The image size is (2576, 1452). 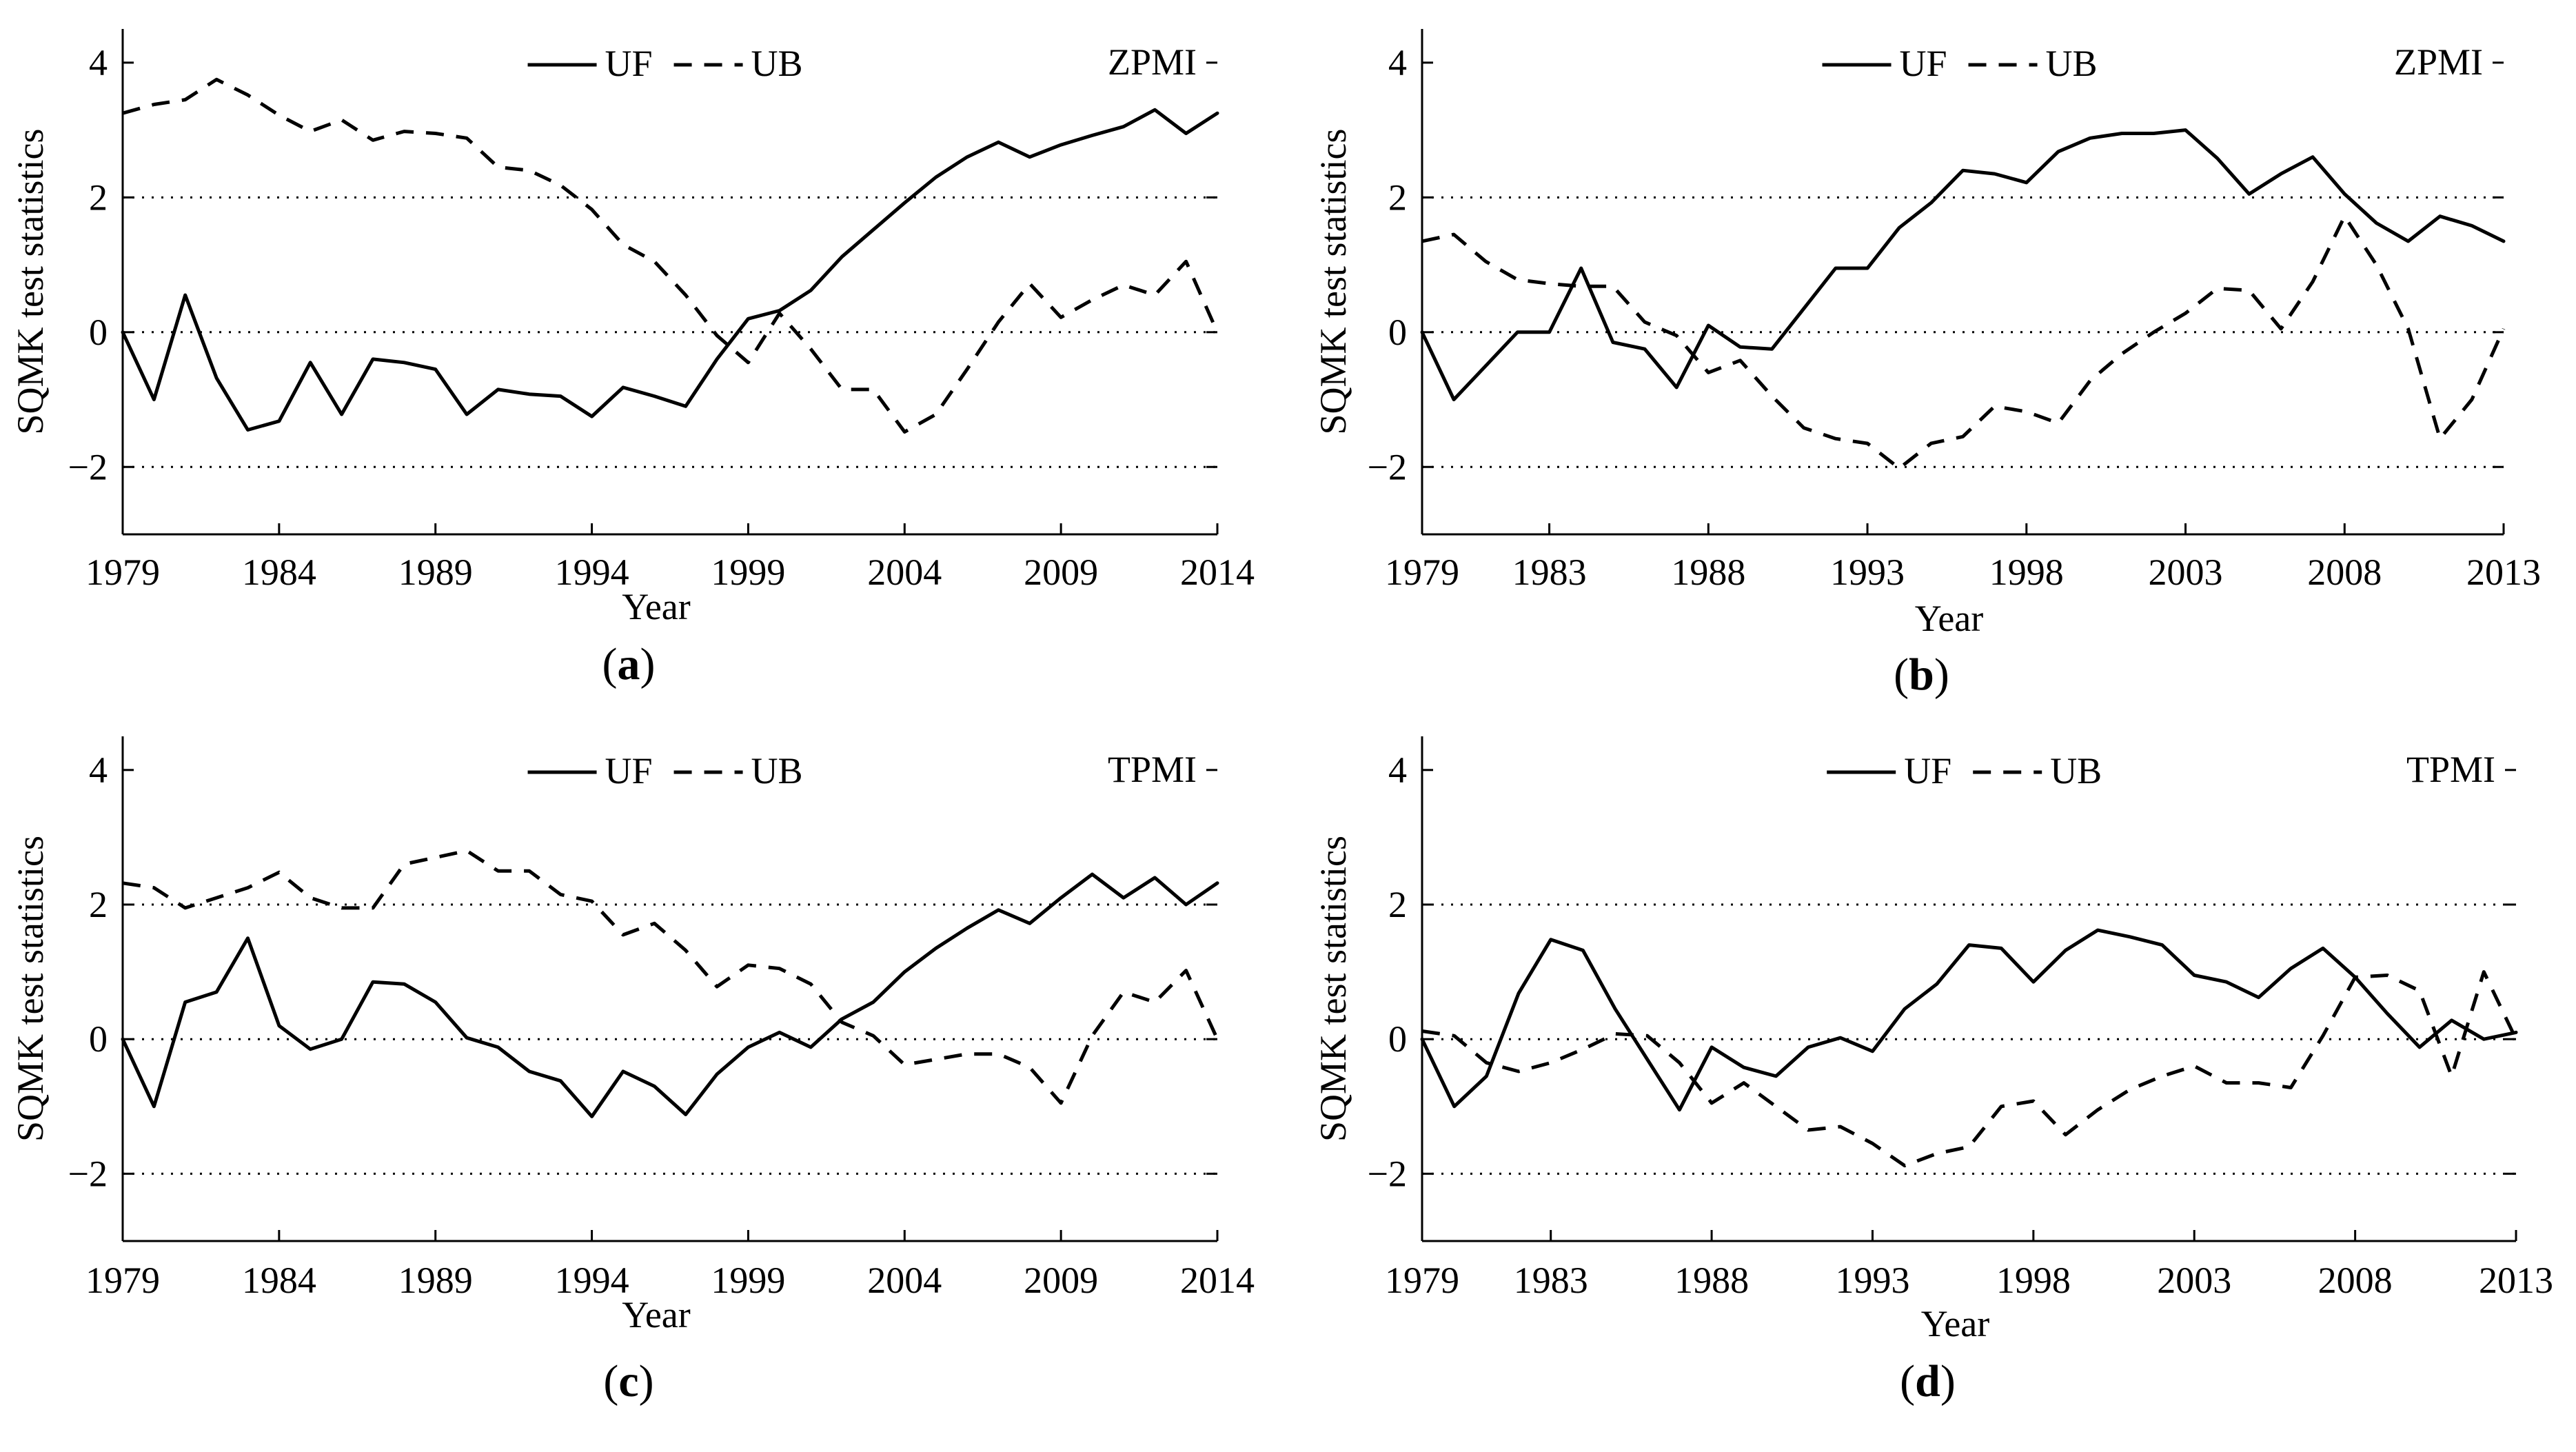 What do you see at coordinates (628, 1381) in the screenshot?
I see `panel-caption: (c)` at bounding box center [628, 1381].